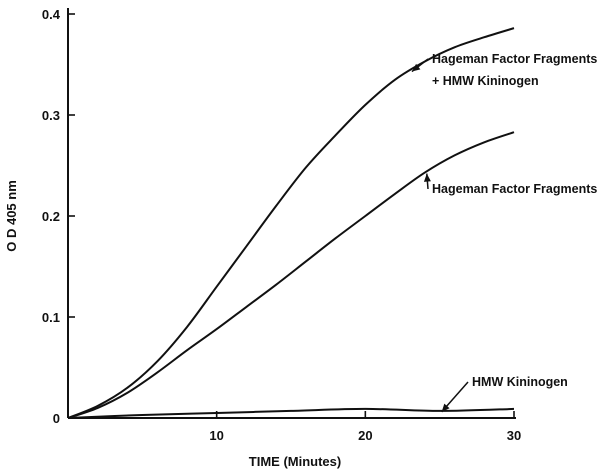 This screenshot has width=614, height=471. What do you see at coordinates (11, 216) in the screenshot?
I see `y-axis-title: O D 405 nm` at bounding box center [11, 216].